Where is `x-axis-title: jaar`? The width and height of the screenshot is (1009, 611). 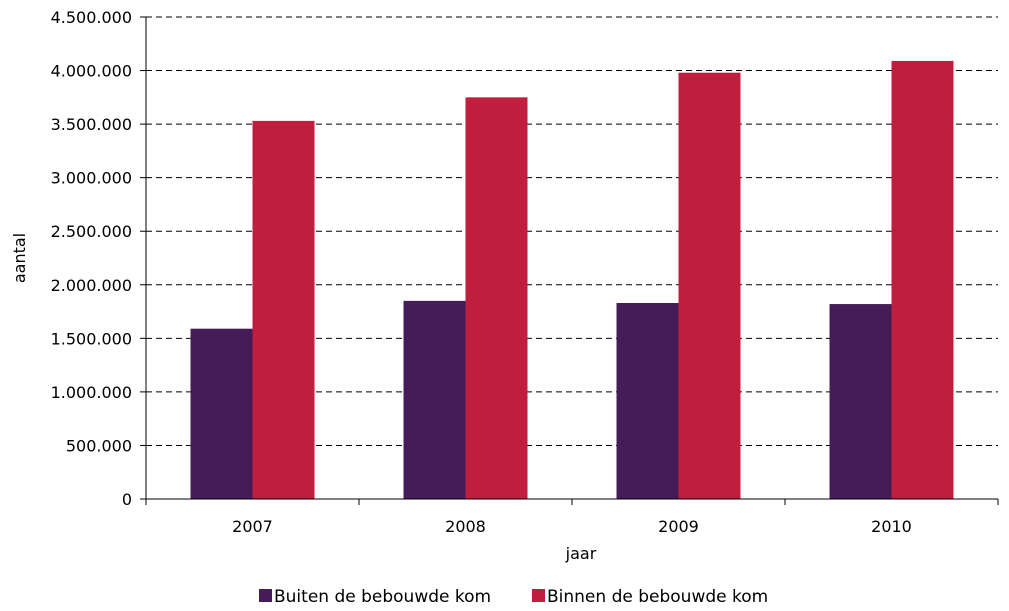
x-axis-title: jaar is located at coordinates (581, 553).